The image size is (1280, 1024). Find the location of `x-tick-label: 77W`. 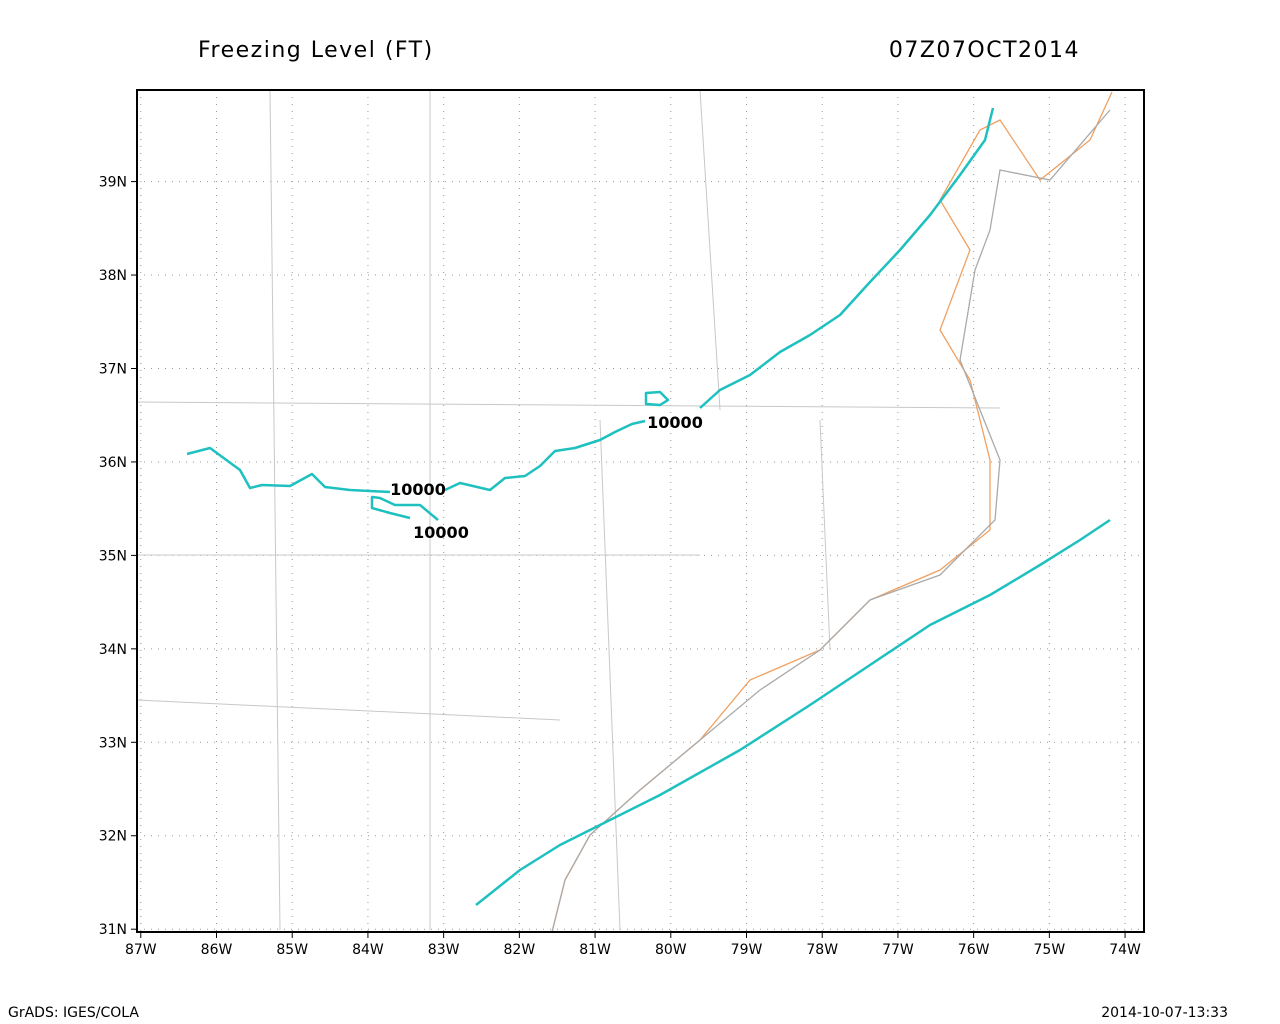

x-tick-label: 77W is located at coordinates (898, 950).